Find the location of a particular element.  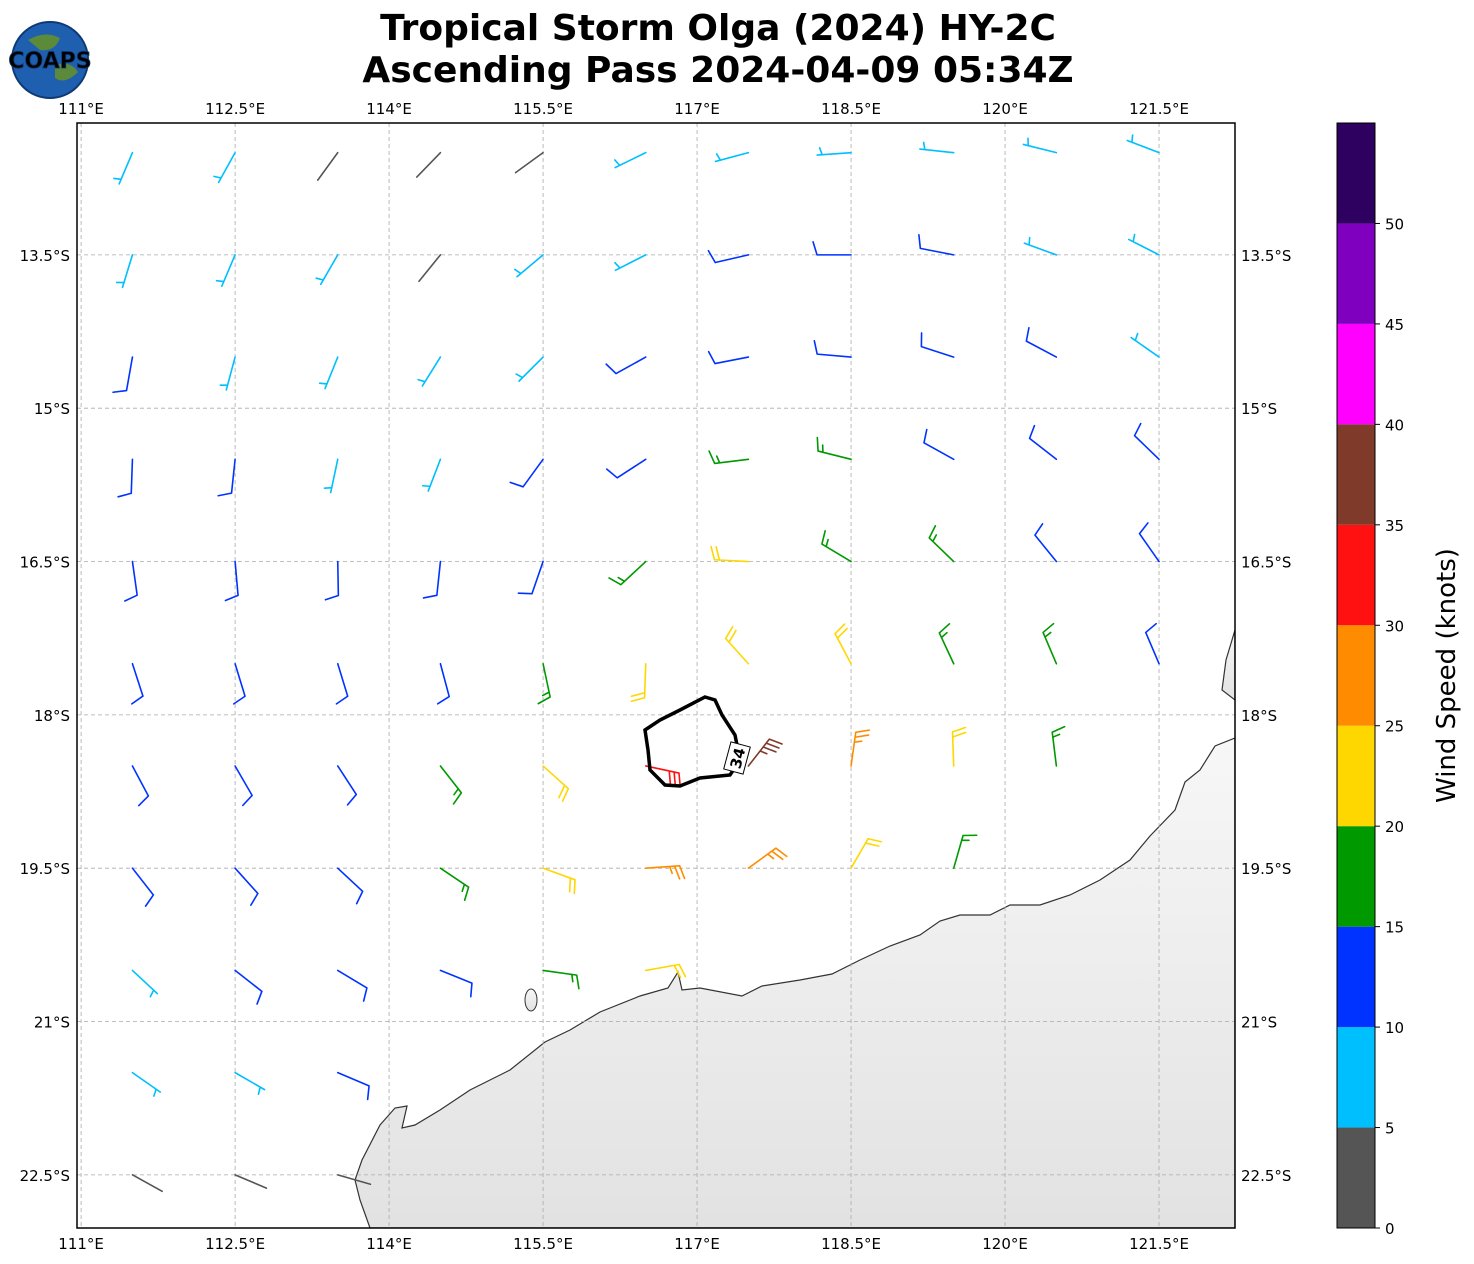

x-tick-label: 111°E is located at coordinates (81, 109).